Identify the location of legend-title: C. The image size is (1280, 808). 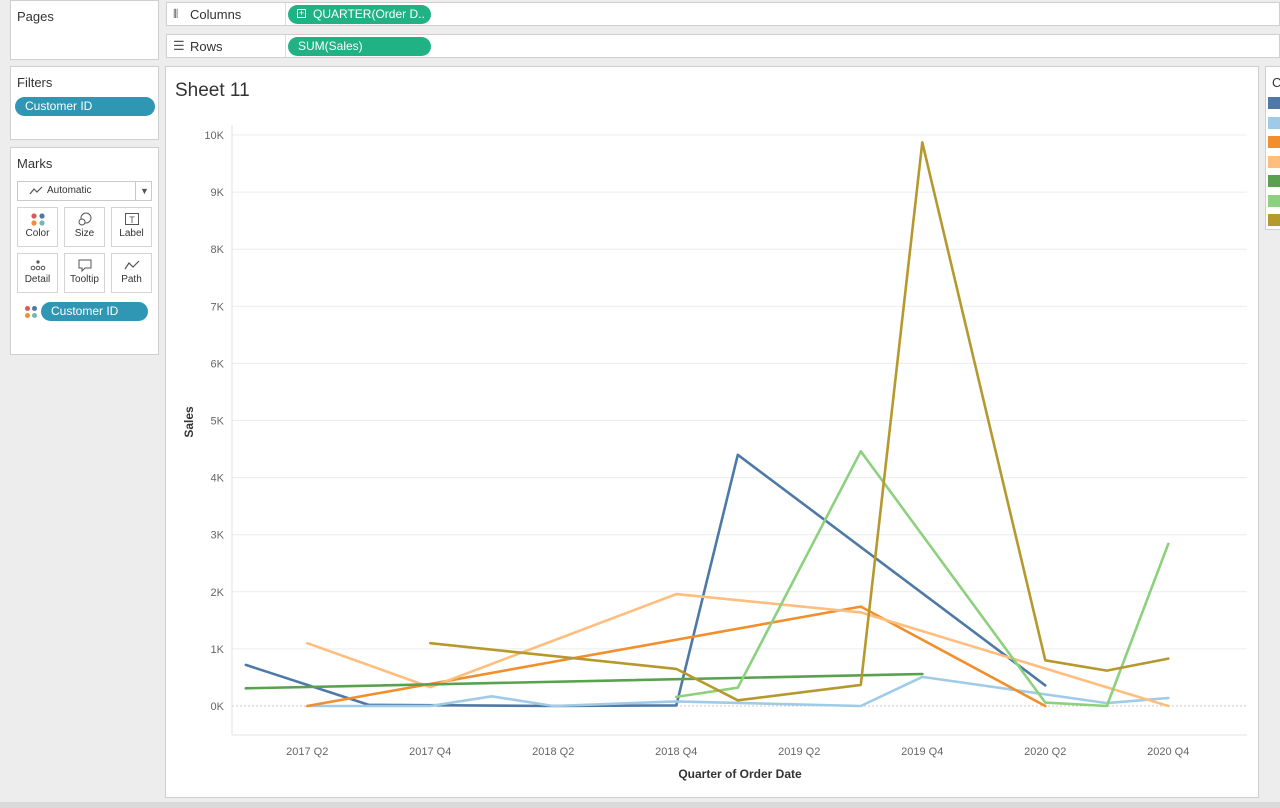
(1276, 82).